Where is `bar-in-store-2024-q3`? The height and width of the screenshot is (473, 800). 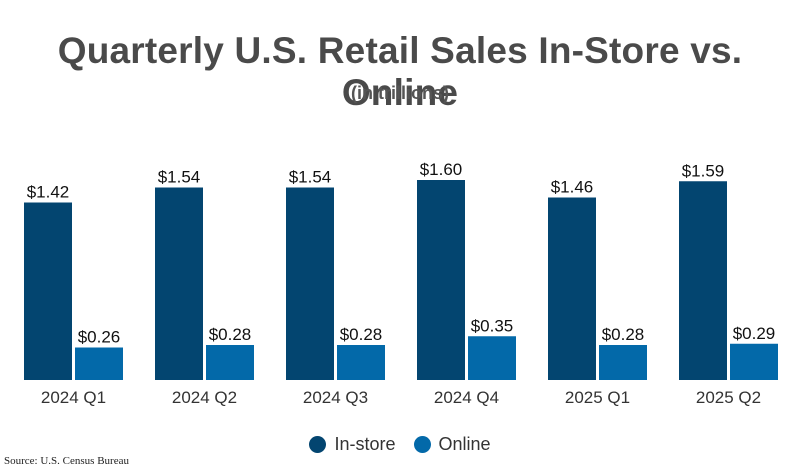 bar-in-store-2024-q3 is located at coordinates (310, 283).